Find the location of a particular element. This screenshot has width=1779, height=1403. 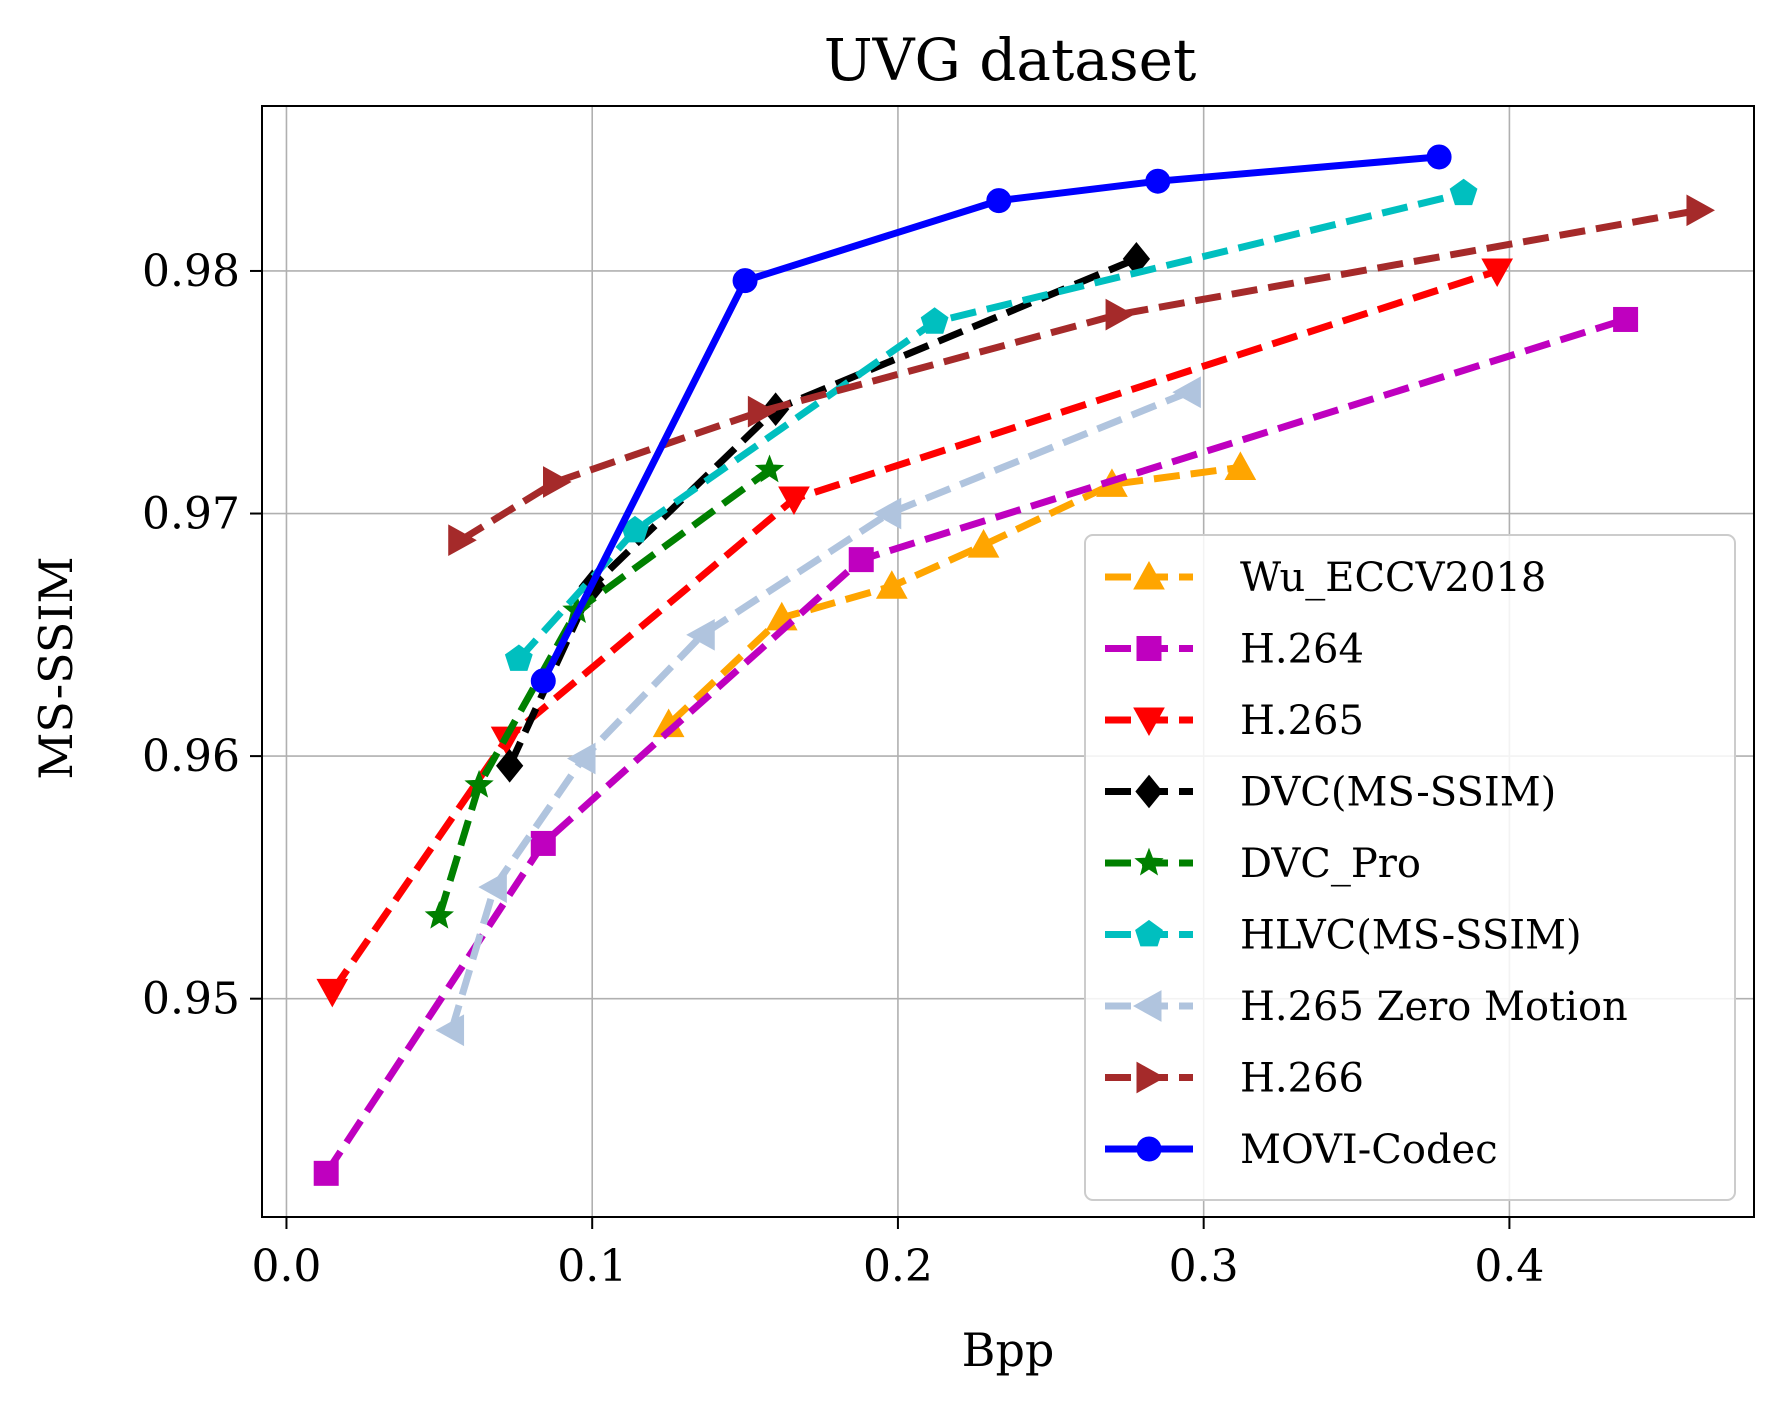

x-axis-label: Bpp is located at coordinates (1008, 1350).